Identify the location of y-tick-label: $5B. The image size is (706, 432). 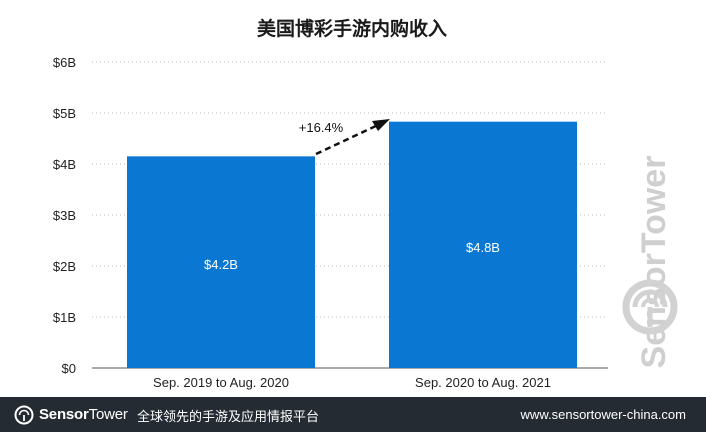
(64, 113).